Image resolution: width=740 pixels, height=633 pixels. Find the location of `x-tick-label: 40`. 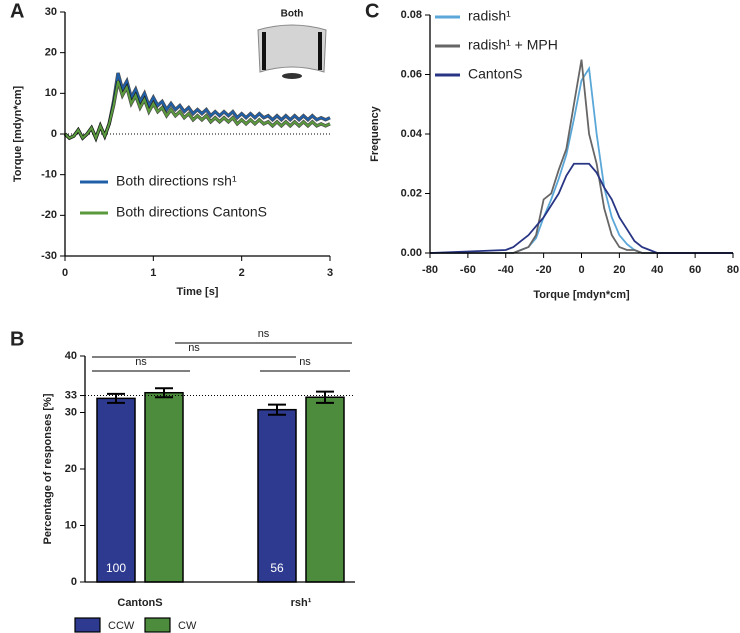

x-tick-label: 40 is located at coordinates (657, 270).